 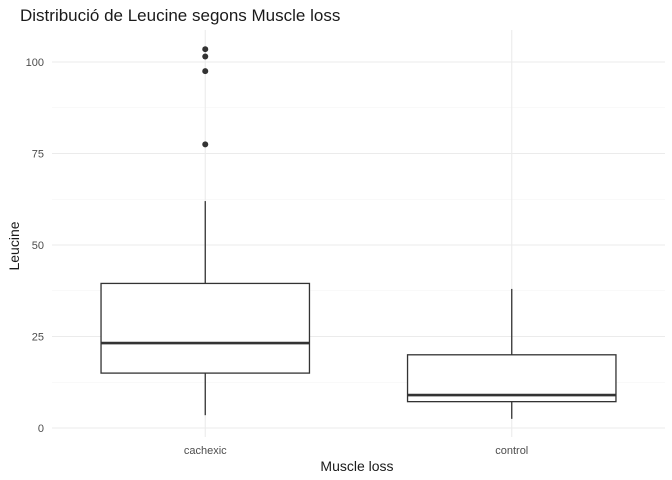 What do you see at coordinates (511, 353) in the screenshot?
I see `box-group-control` at bounding box center [511, 353].